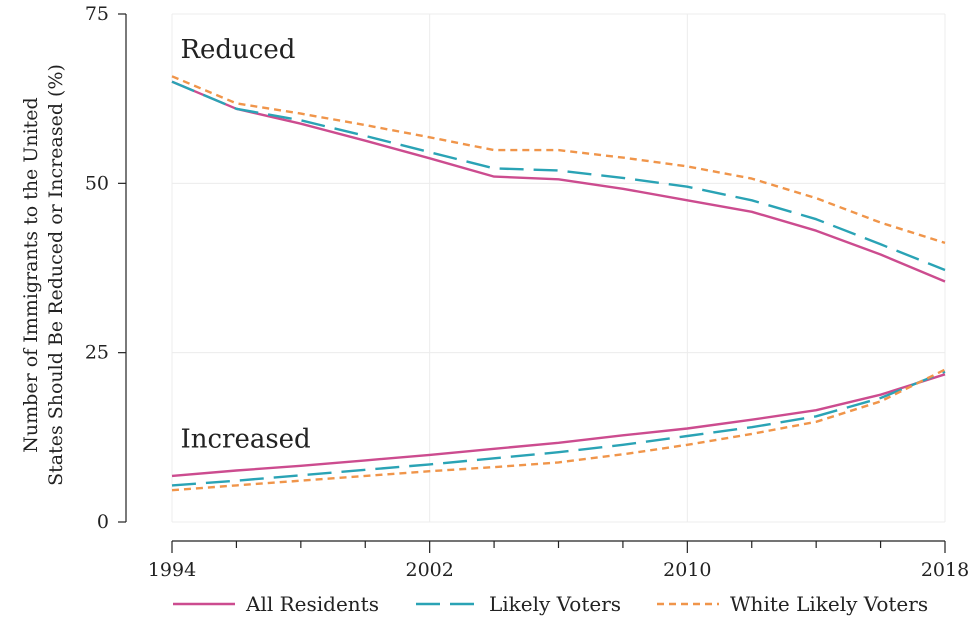  I want to click on y-tick-label: 25, so click(97, 353).